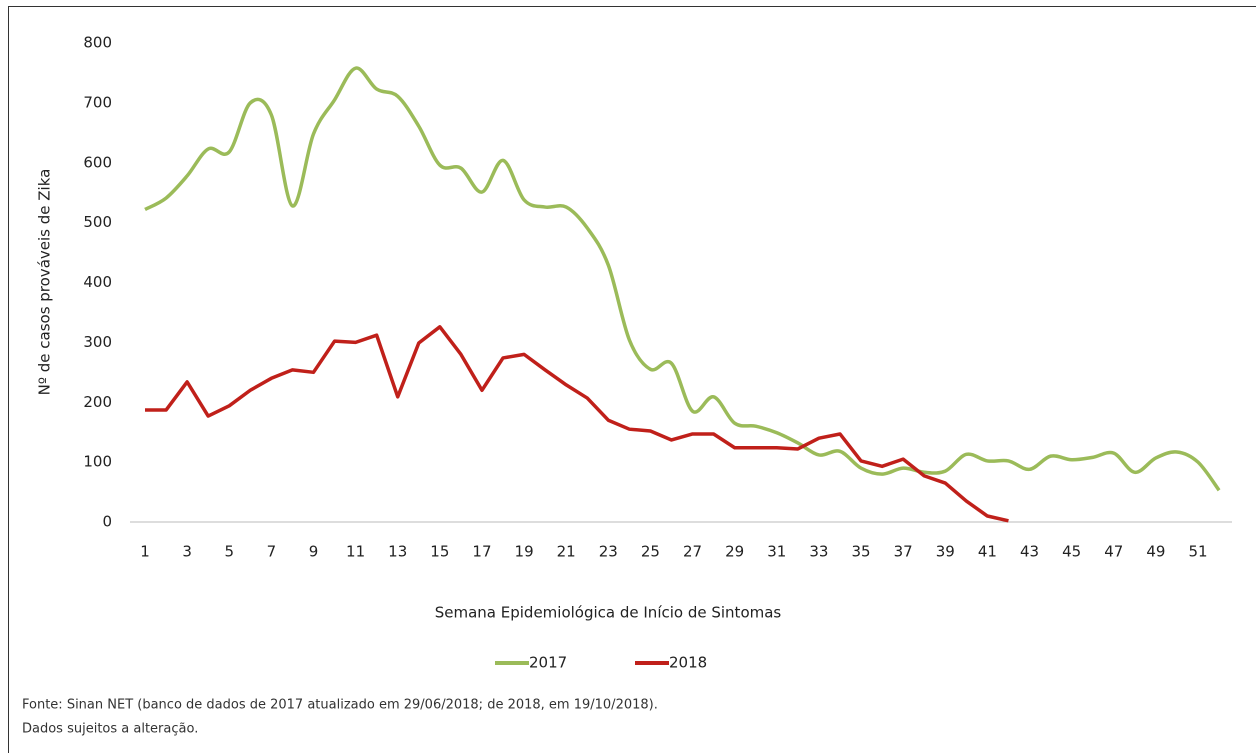 This screenshot has height=753, width=1256. What do you see at coordinates (650, 552) in the screenshot?
I see `x-tick-label: 25` at bounding box center [650, 552].